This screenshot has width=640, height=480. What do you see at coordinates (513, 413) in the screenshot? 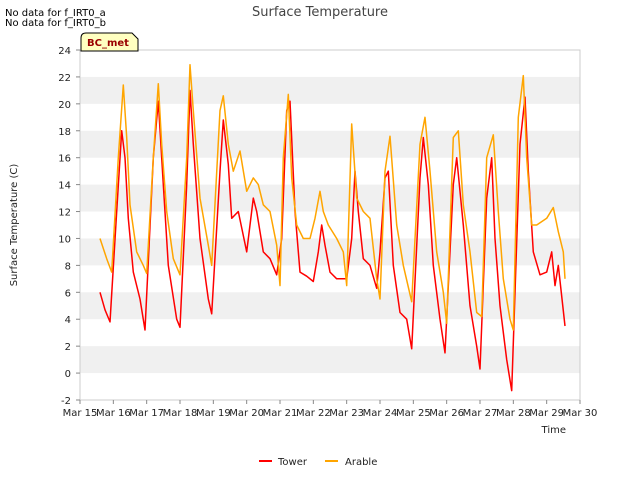
I see `x-tick-label: Mar 28` at bounding box center [513, 413].